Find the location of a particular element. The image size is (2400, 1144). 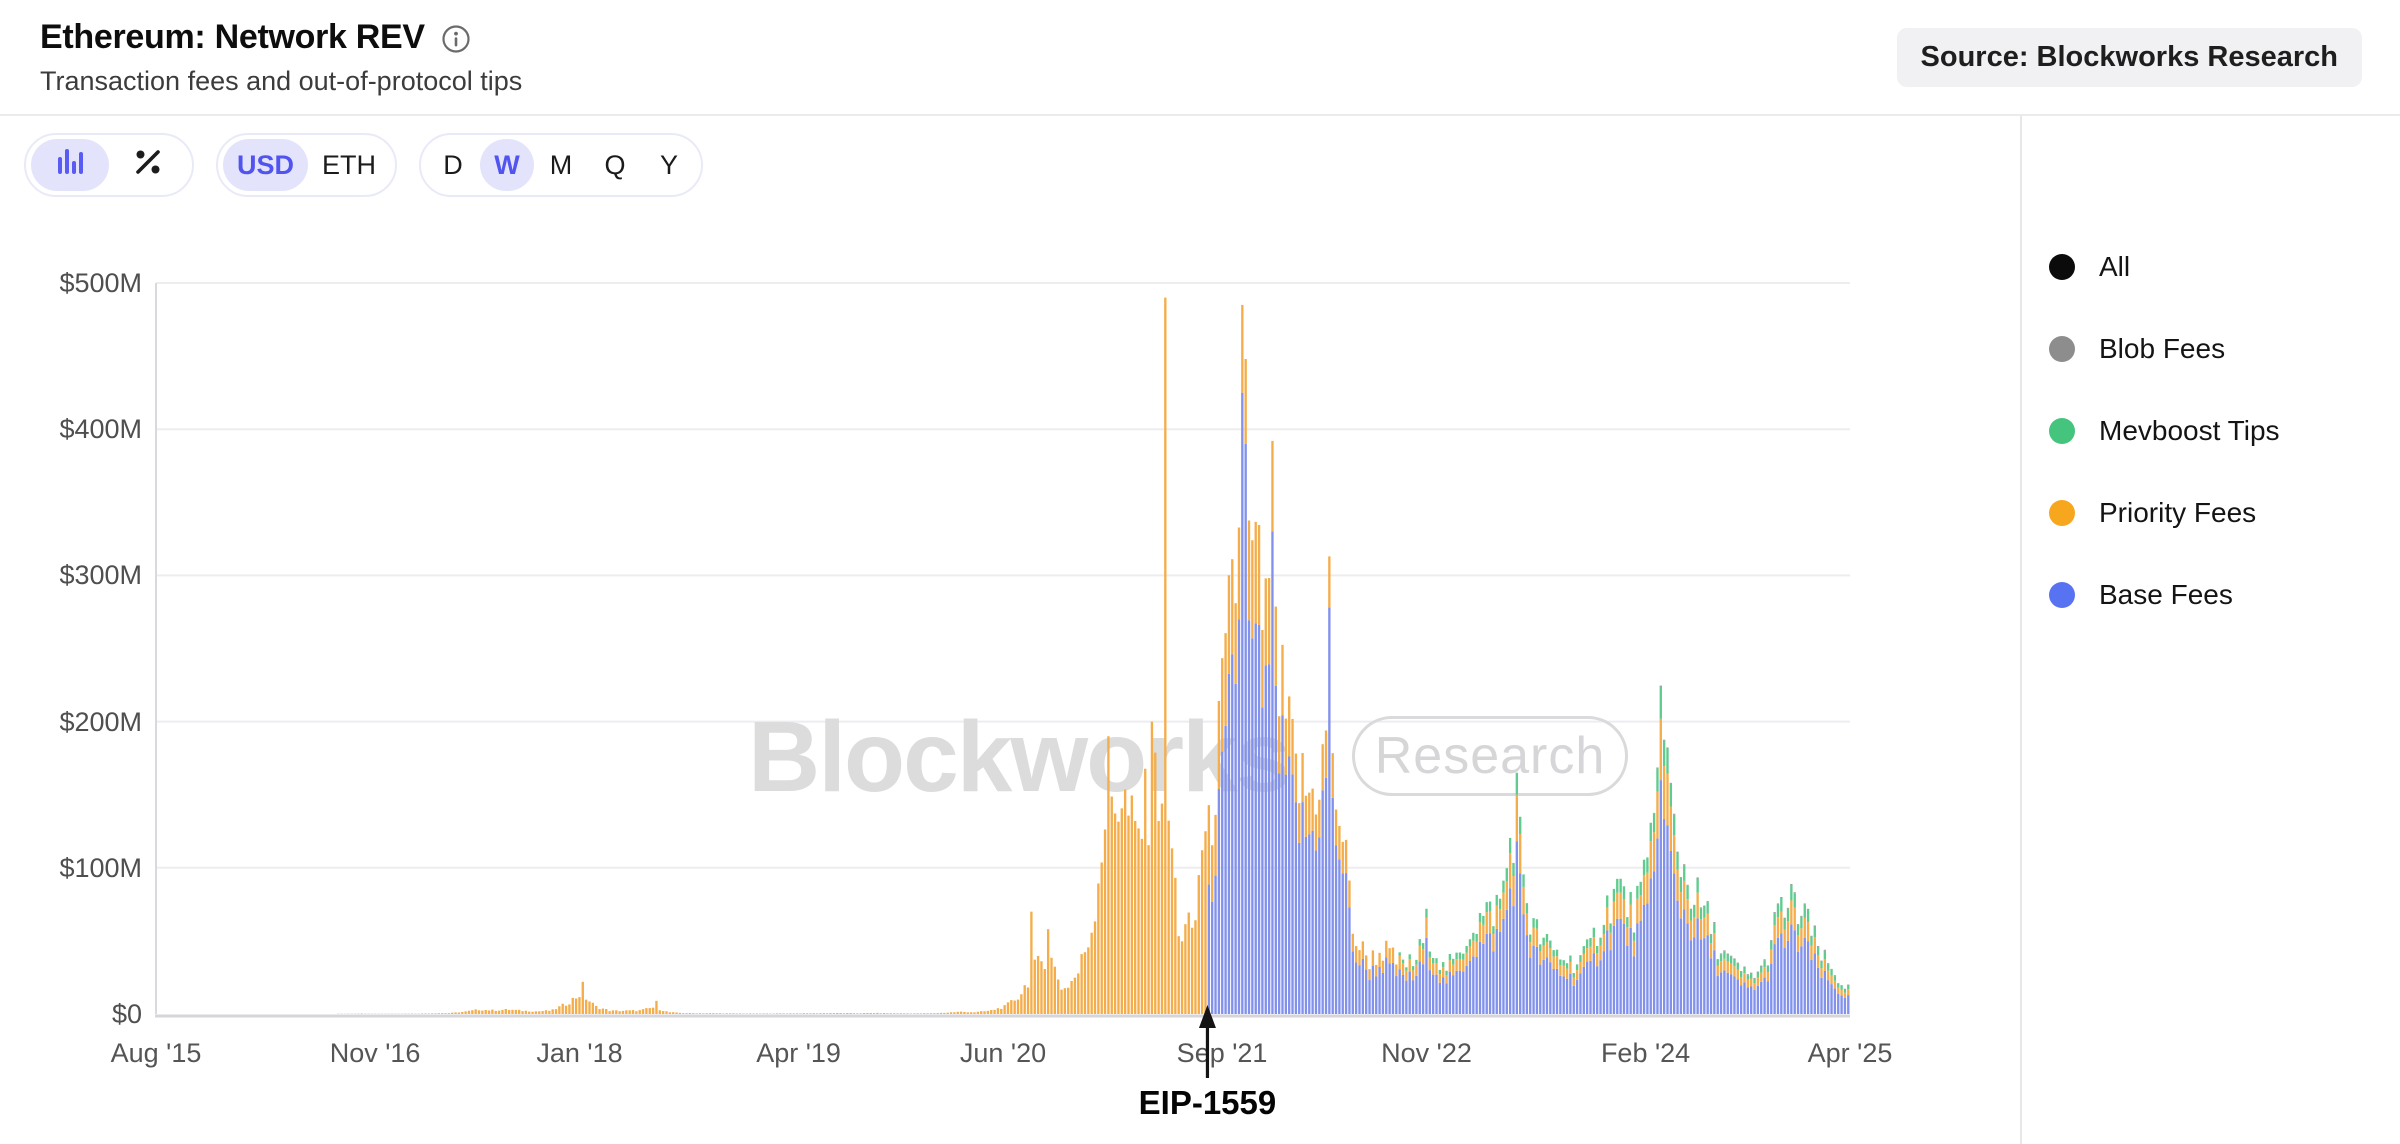

interval-toggle: D W M Q Y is located at coordinates (561, 165).